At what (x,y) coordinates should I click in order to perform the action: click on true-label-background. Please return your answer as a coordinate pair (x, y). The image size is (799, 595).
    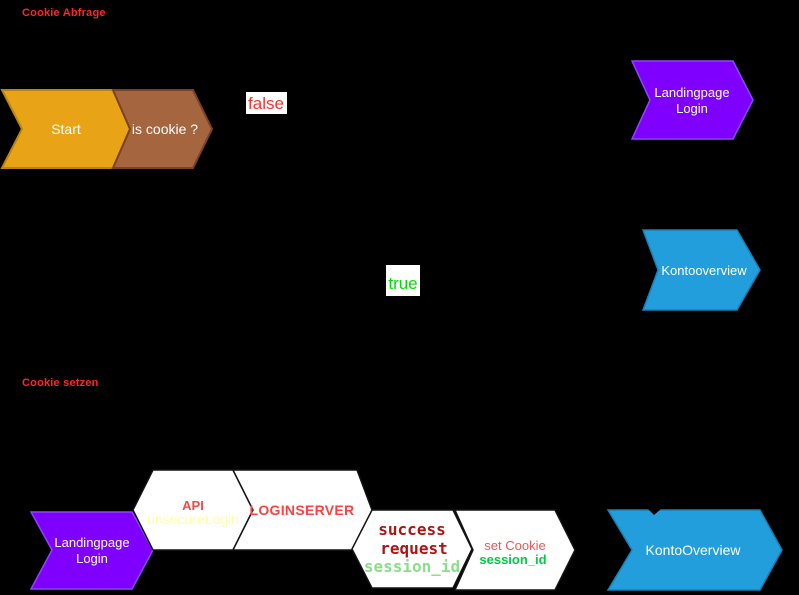
    Looking at the image, I should click on (403, 280).